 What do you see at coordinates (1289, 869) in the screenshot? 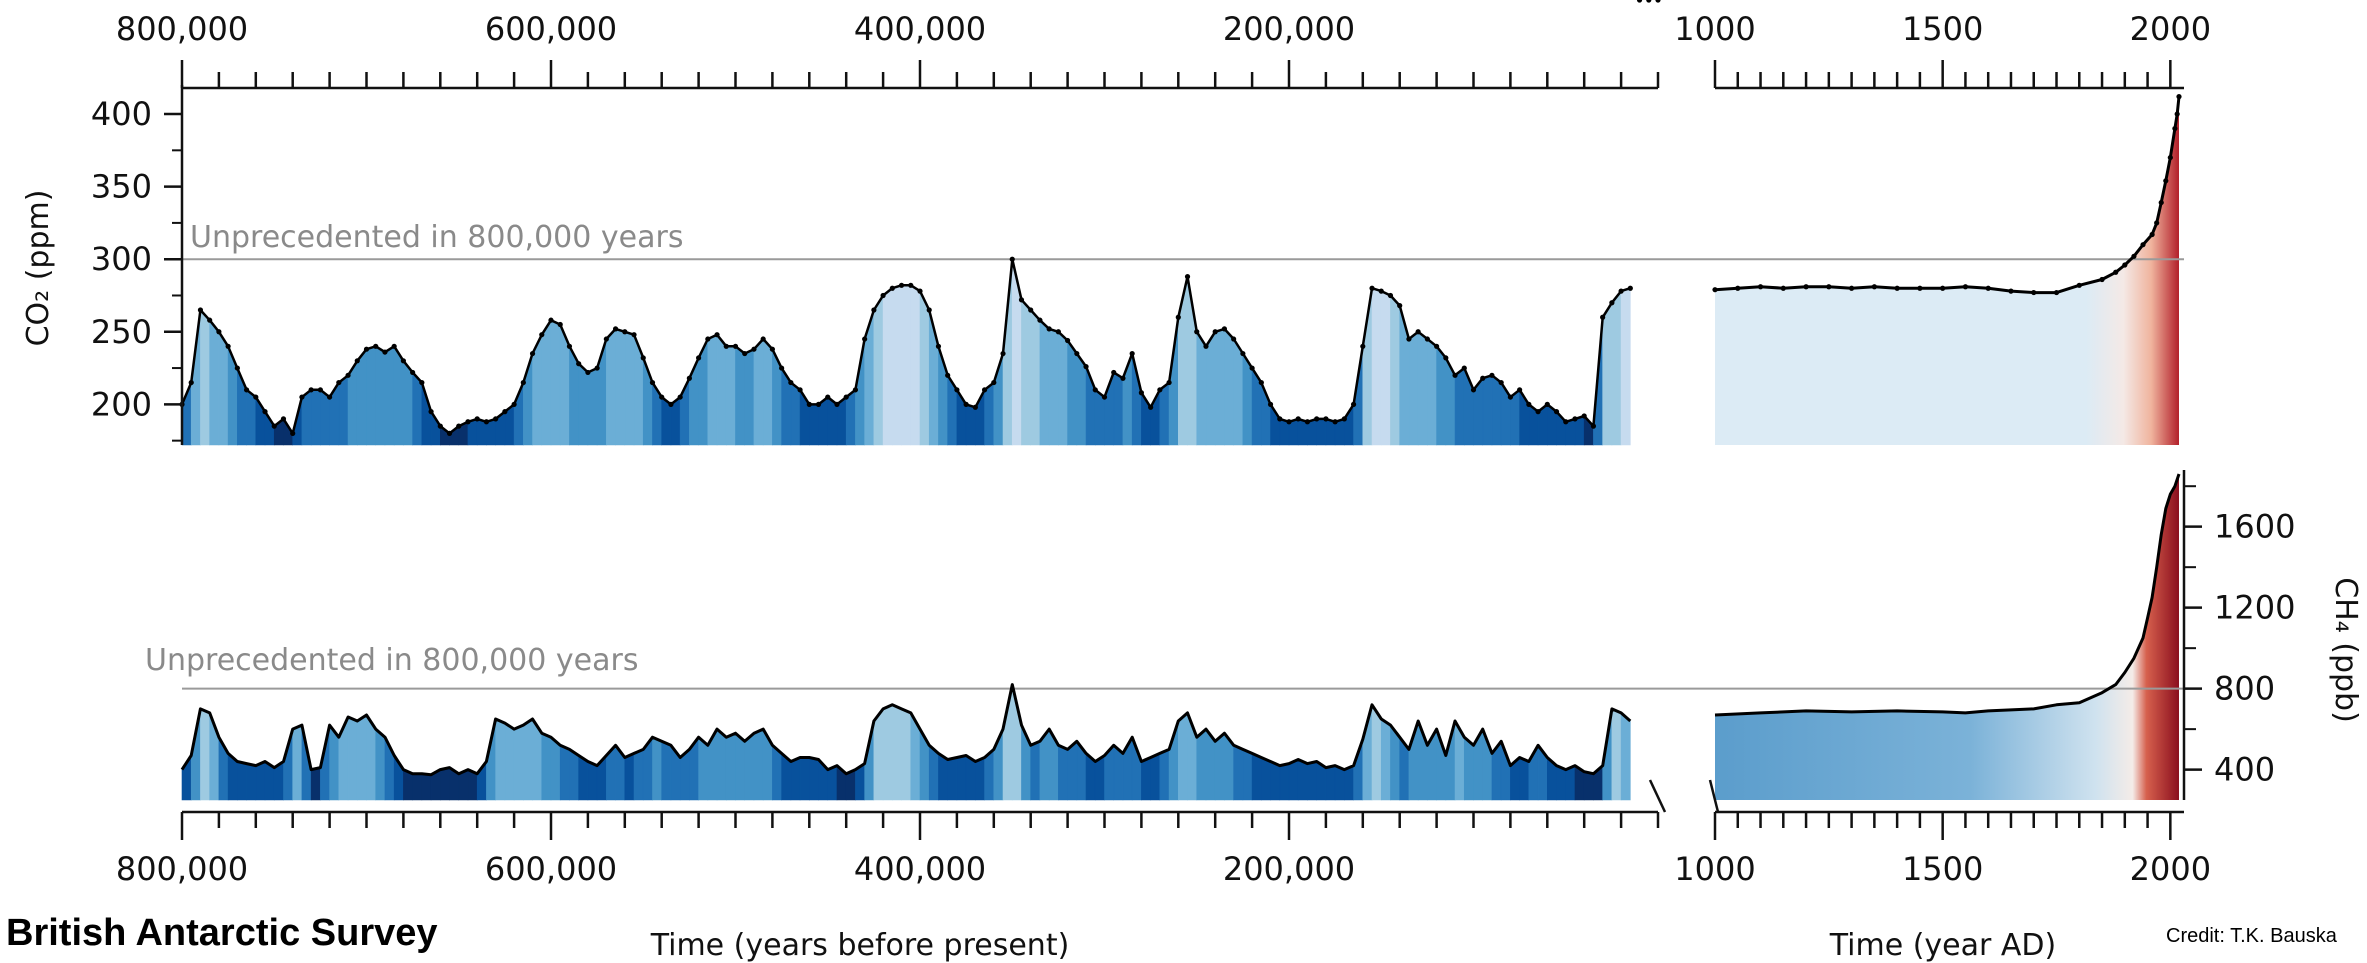
I see `bottom-x-tick-label: 200,000` at bounding box center [1289, 869].